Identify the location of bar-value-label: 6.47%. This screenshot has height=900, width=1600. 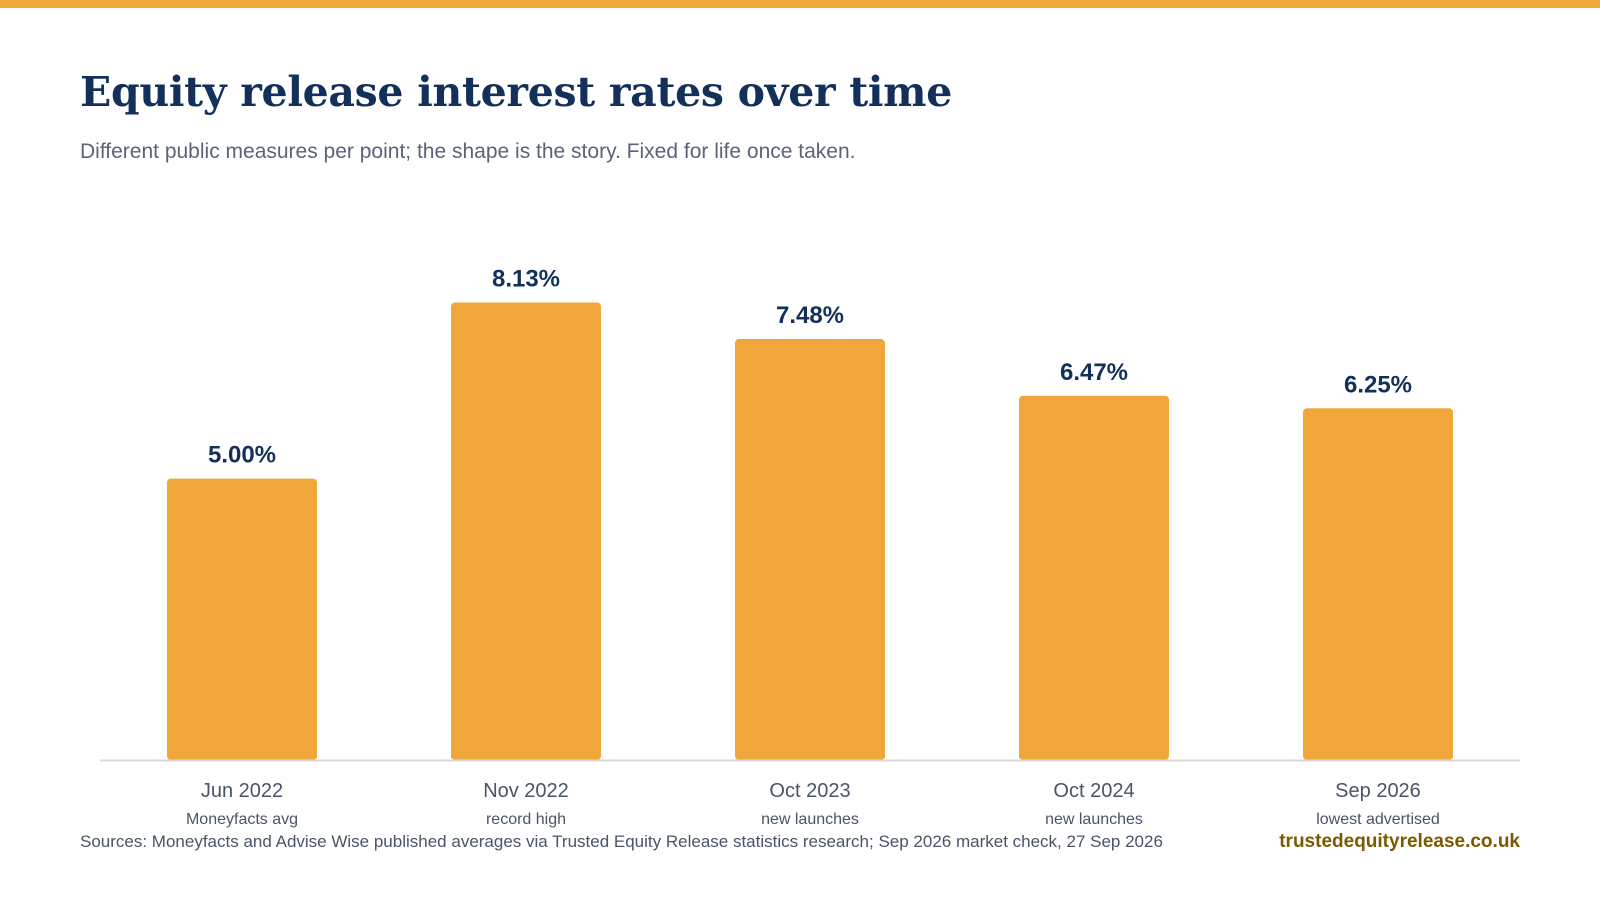
(1094, 372).